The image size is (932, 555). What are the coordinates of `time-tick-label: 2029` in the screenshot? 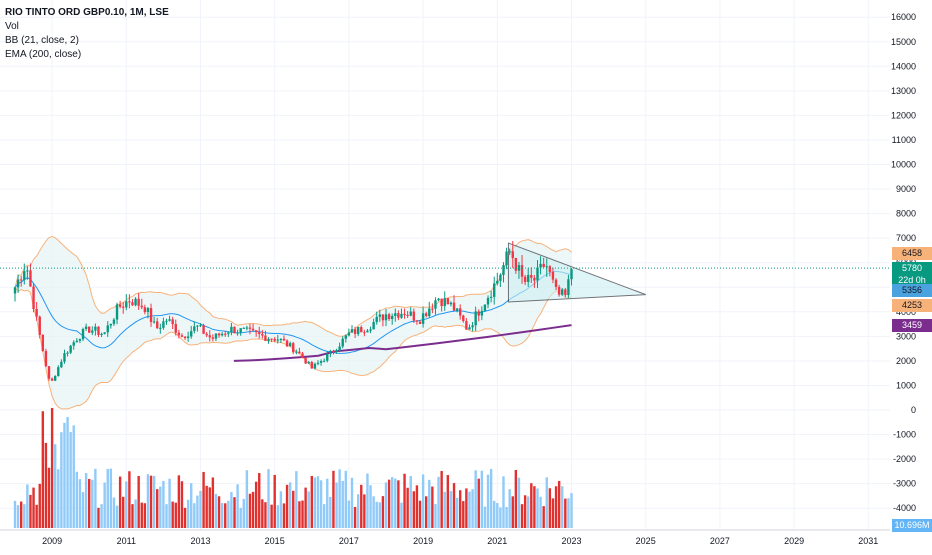 It's located at (794, 541).